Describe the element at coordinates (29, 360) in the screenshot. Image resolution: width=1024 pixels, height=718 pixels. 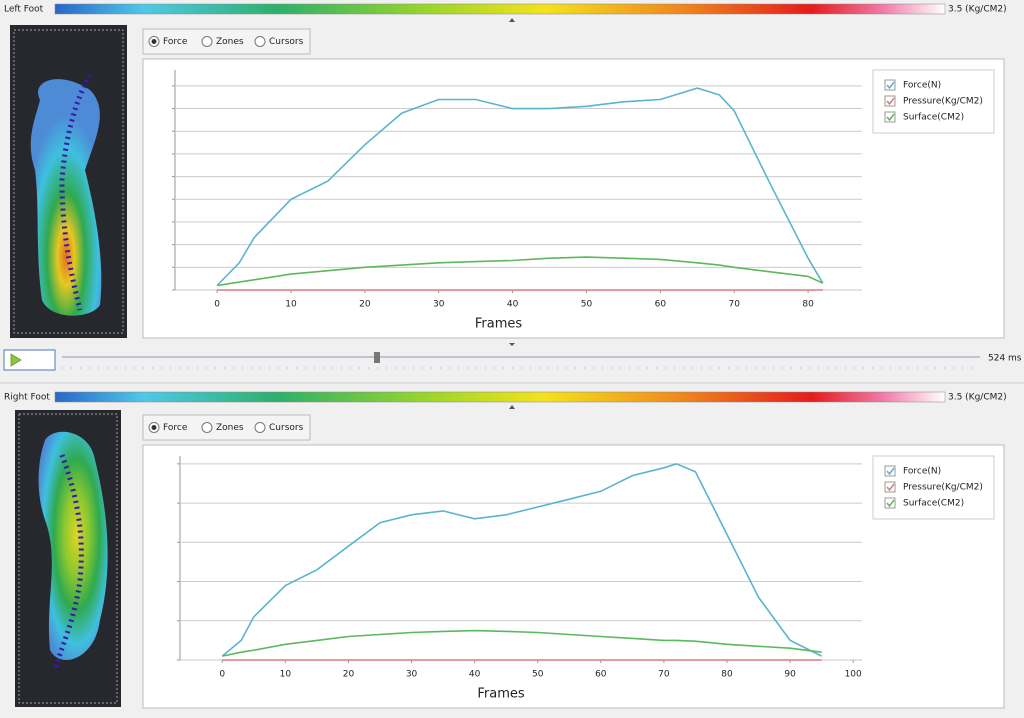
I see `play-button` at that location.